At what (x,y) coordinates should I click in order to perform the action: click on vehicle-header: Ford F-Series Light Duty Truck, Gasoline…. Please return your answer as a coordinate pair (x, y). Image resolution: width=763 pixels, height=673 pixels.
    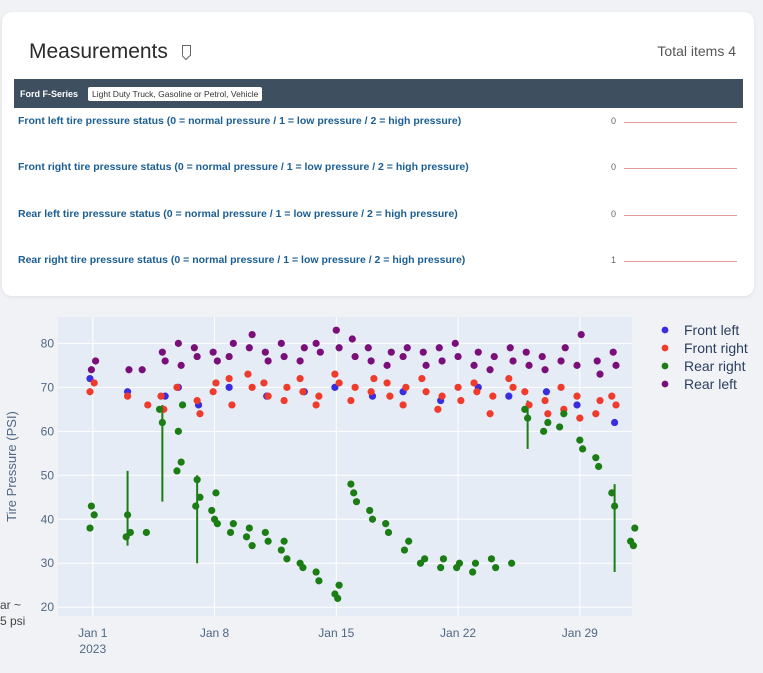
    Looking at the image, I should click on (378, 93).